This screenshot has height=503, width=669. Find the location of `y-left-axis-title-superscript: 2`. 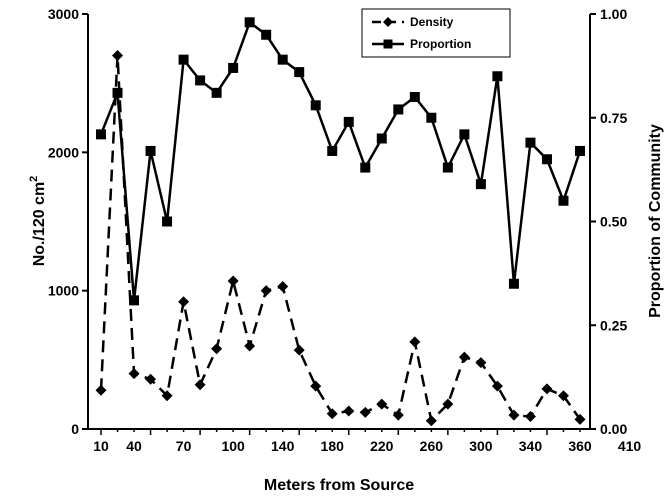

y-left-axis-title-superscript: 2 is located at coordinates (34, 179).